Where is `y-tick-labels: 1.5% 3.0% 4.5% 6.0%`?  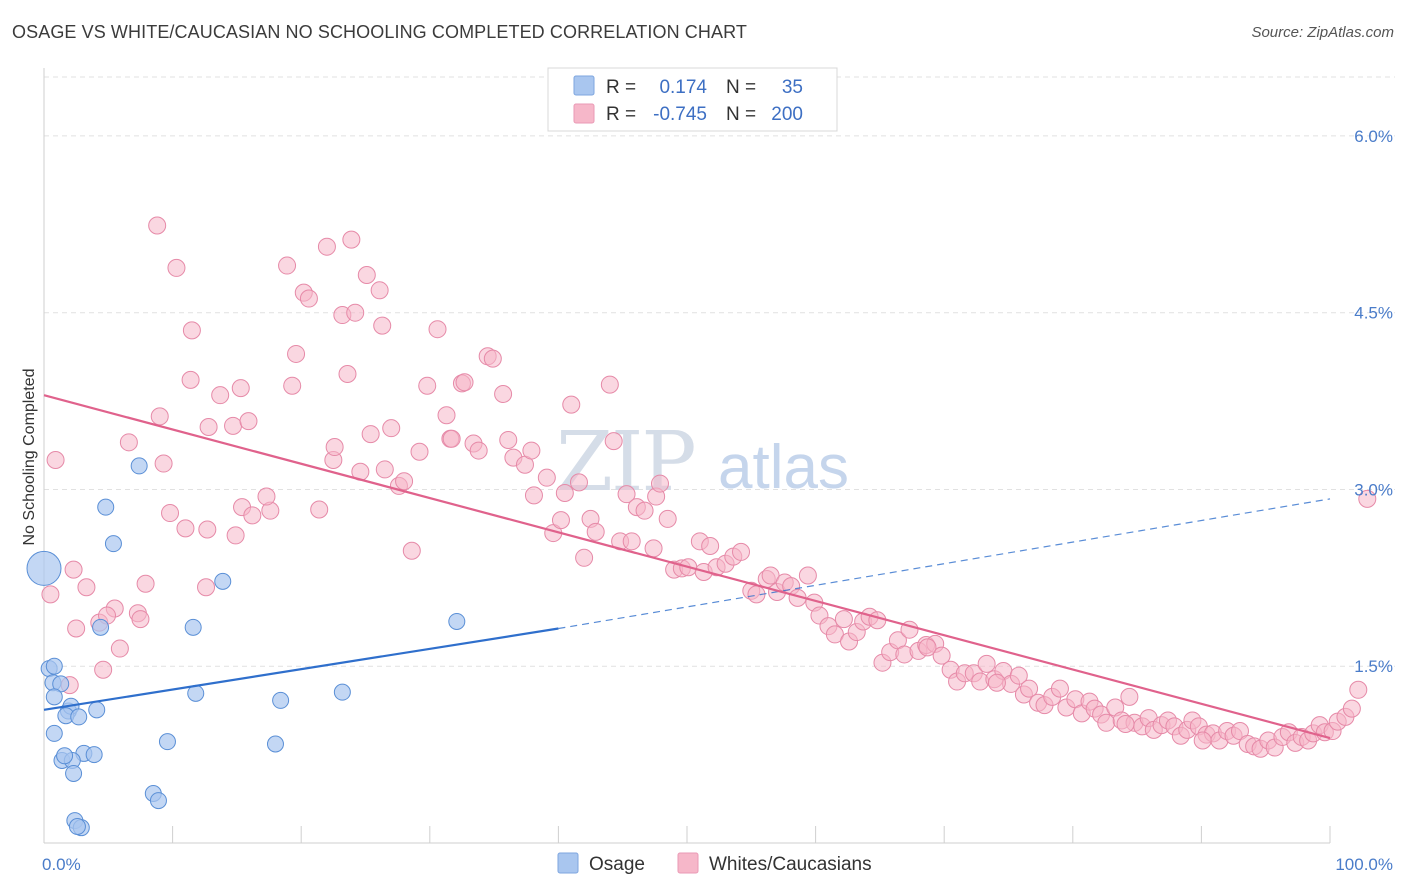
y-tick-labels: 1.5% 3.0% 4.5% 6.0% is located at coordinates (1373, 401).